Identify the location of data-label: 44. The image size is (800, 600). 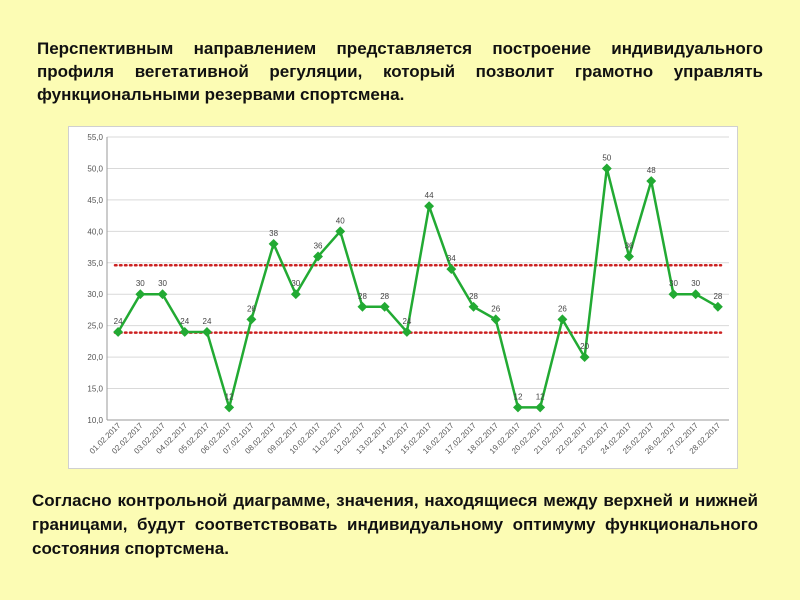
(429, 195).